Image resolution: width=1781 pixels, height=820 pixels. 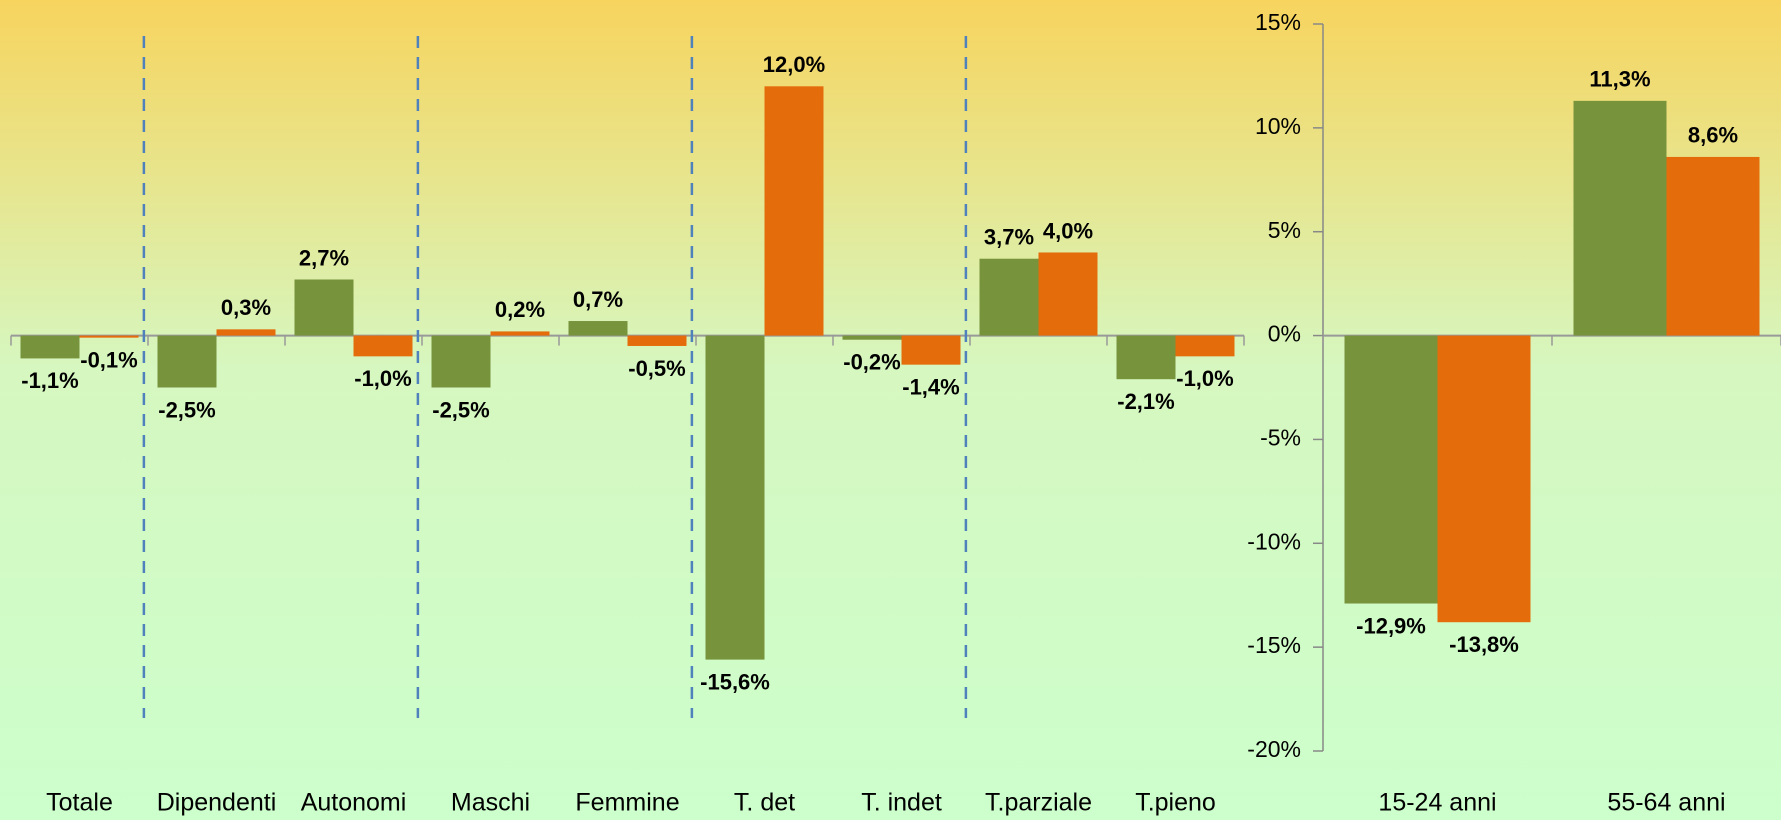 What do you see at coordinates (520, 309) in the screenshot?
I see `data-label: 0,2%` at bounding box center [520, 309].